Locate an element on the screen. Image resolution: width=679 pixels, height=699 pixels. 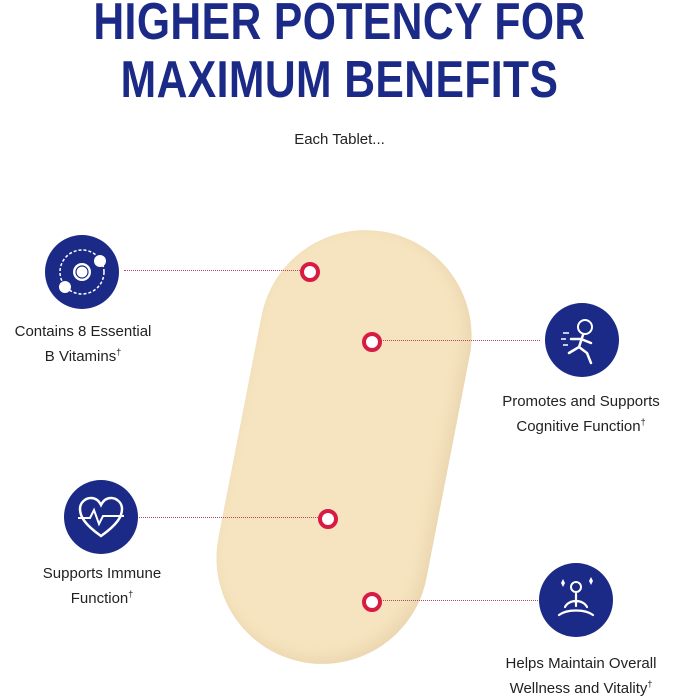
meditation-icon is located at coordinates (576, 600).